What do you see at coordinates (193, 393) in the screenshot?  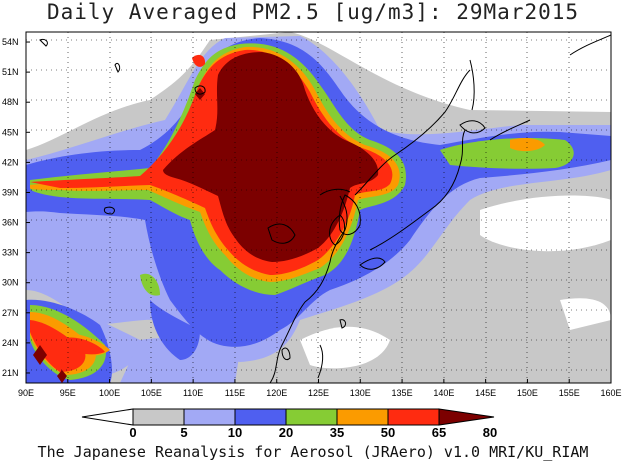 I see `lon-label-110E: 110E` at bounding box center [193, 393].